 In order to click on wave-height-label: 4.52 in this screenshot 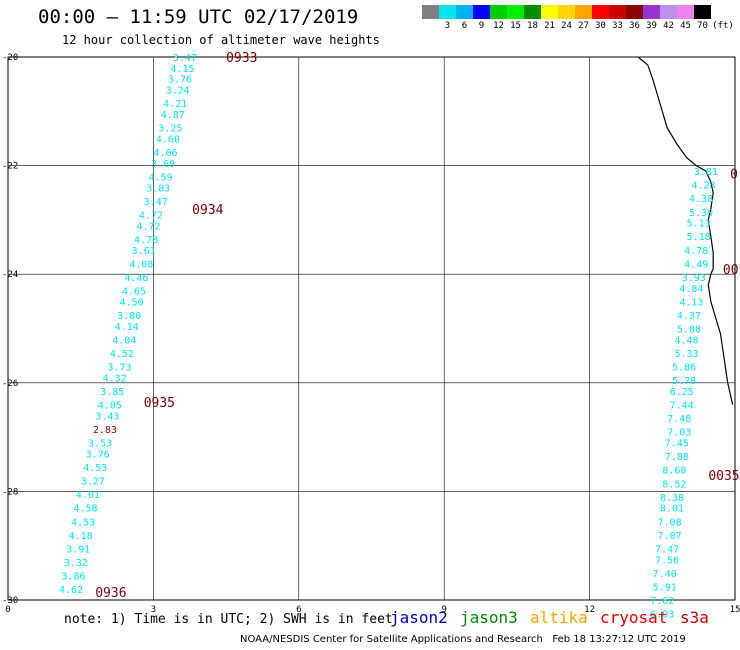, I will do `click(122, 354)`.